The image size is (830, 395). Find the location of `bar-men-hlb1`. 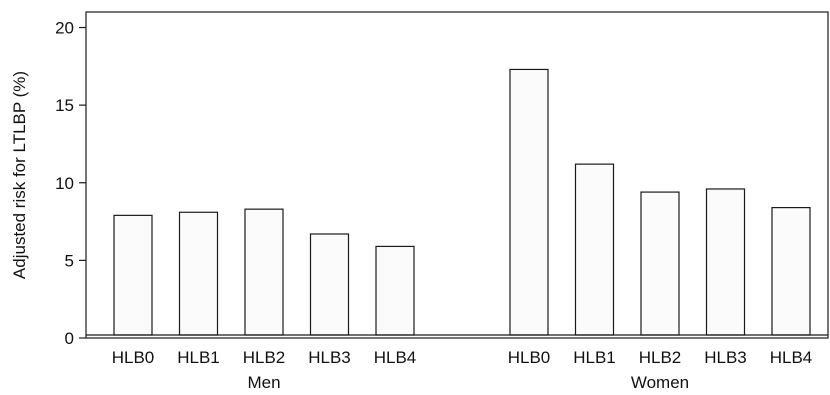

bar-men-hlb1 is located at coordinates (198, 273).